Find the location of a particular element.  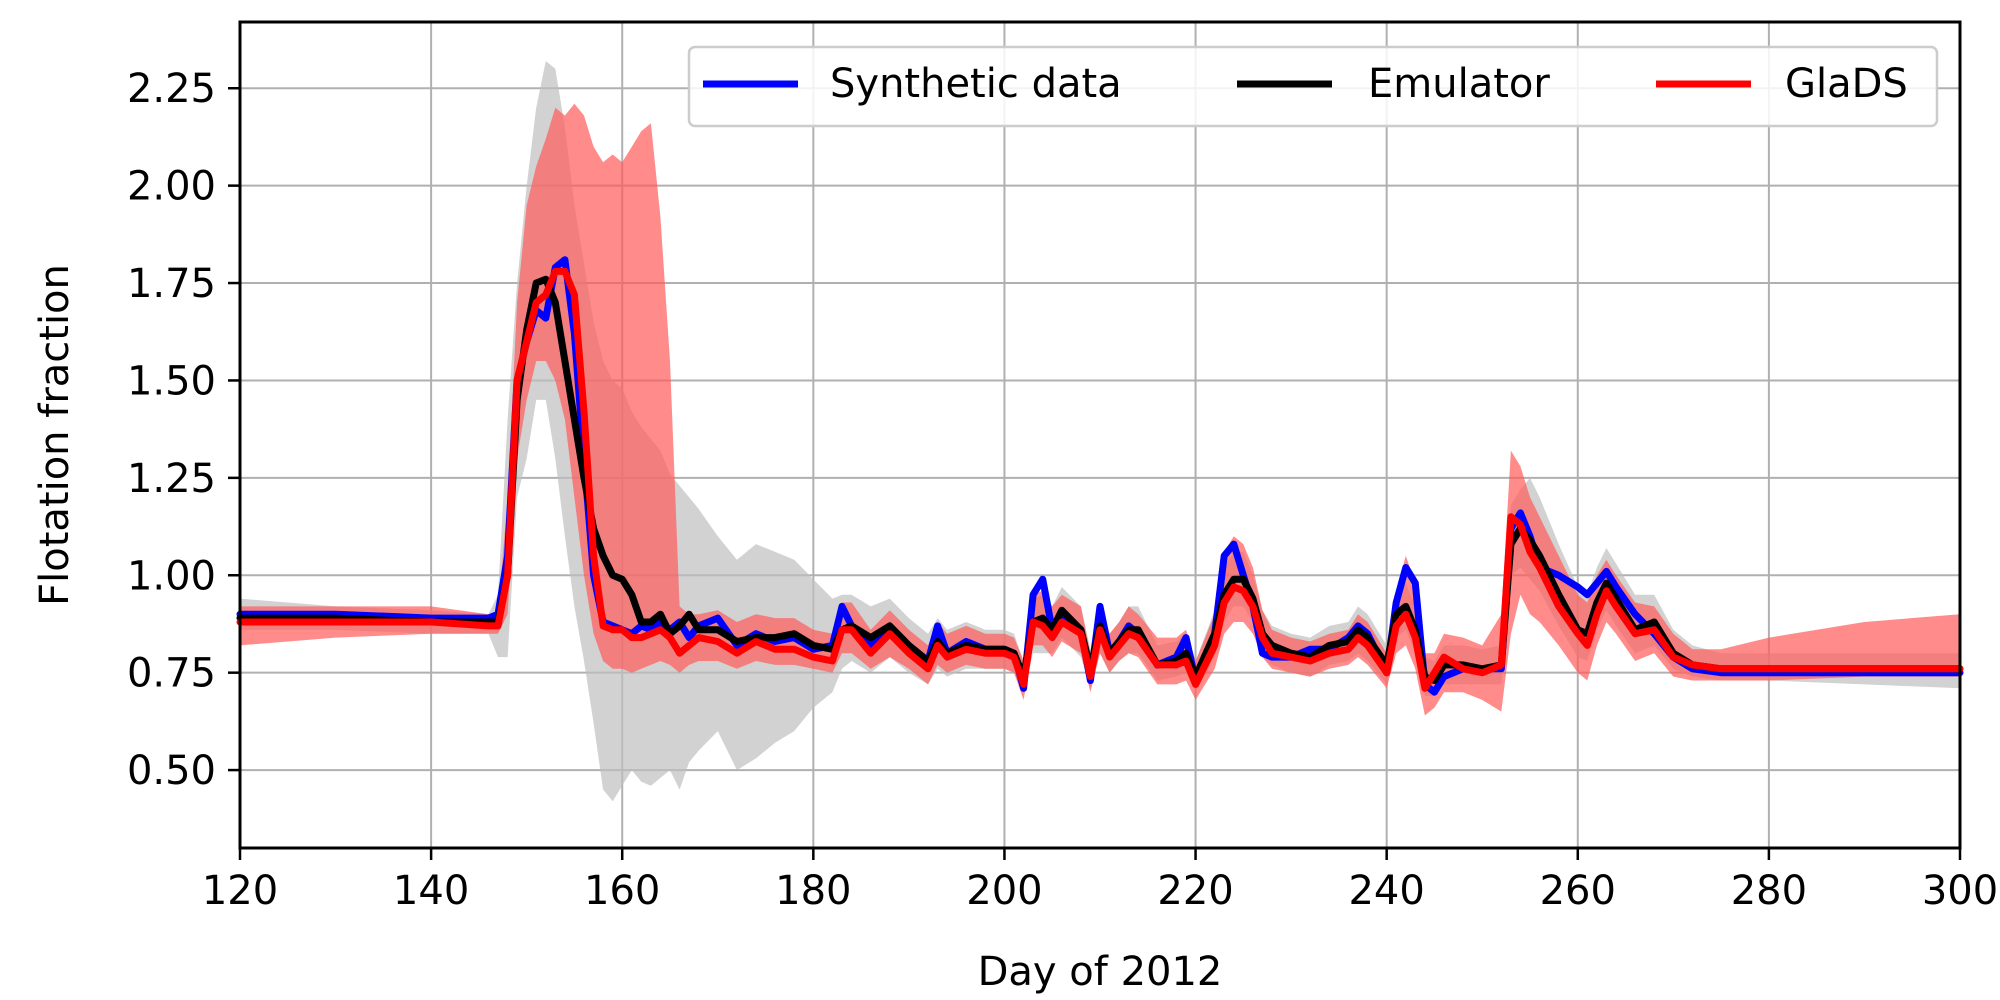

y-tick-label: 2.00 is located at coordinates (171, 187).